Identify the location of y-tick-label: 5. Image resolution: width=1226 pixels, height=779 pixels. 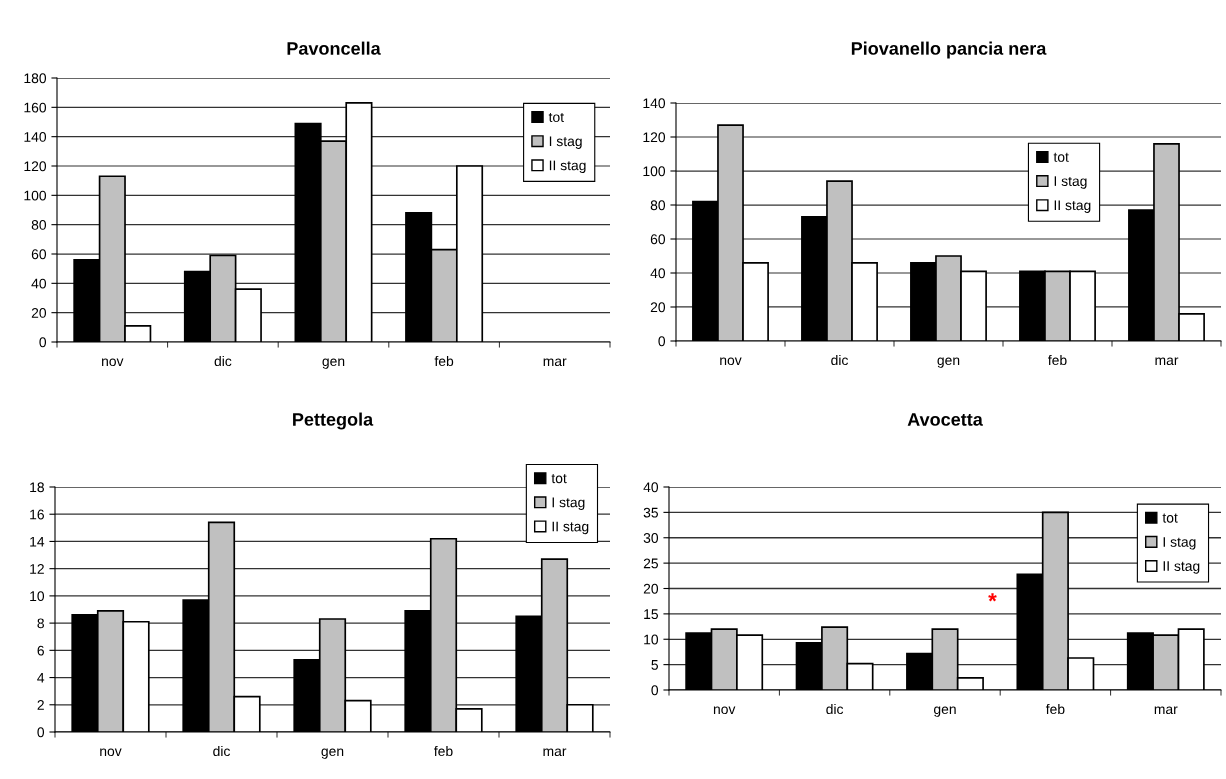
(654, 665).